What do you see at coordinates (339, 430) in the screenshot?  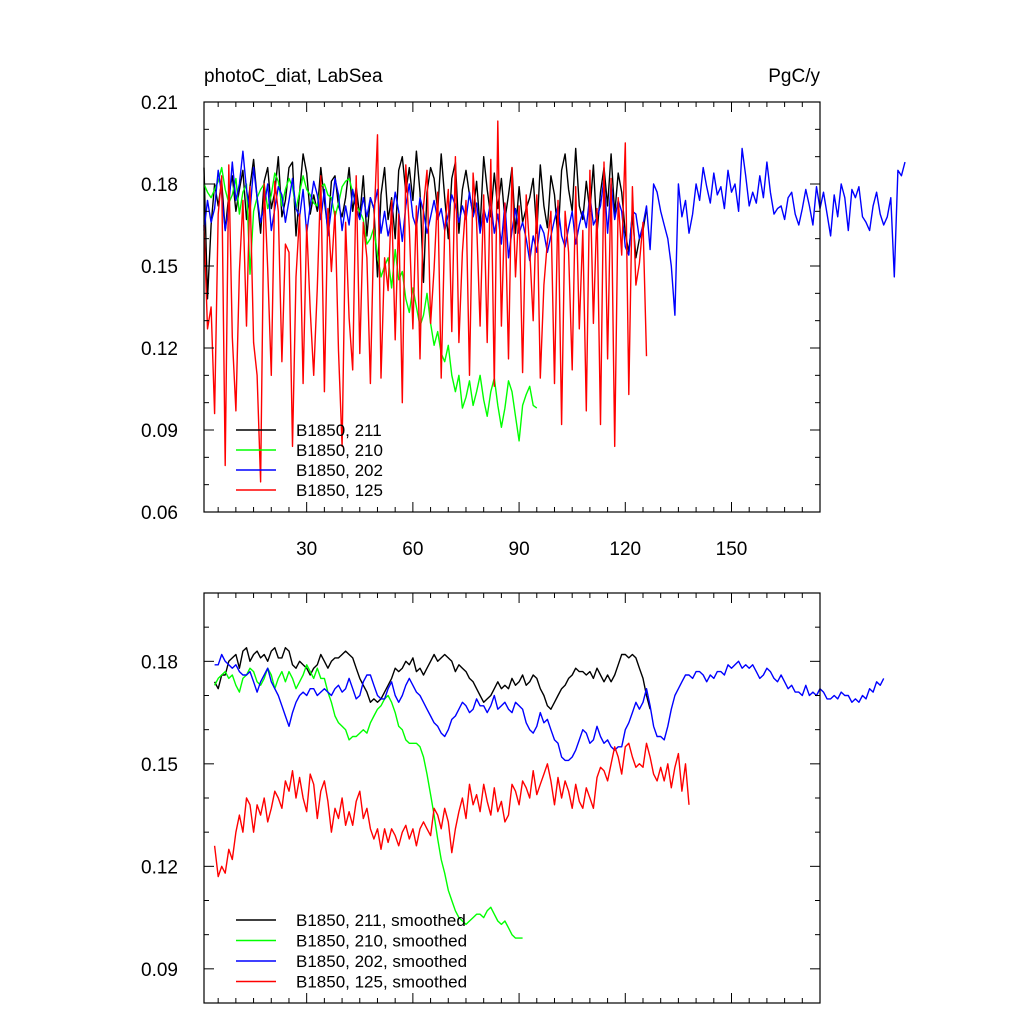 I see `top-legend-label-1: B1850, 211` at bounding box center [339, 430].